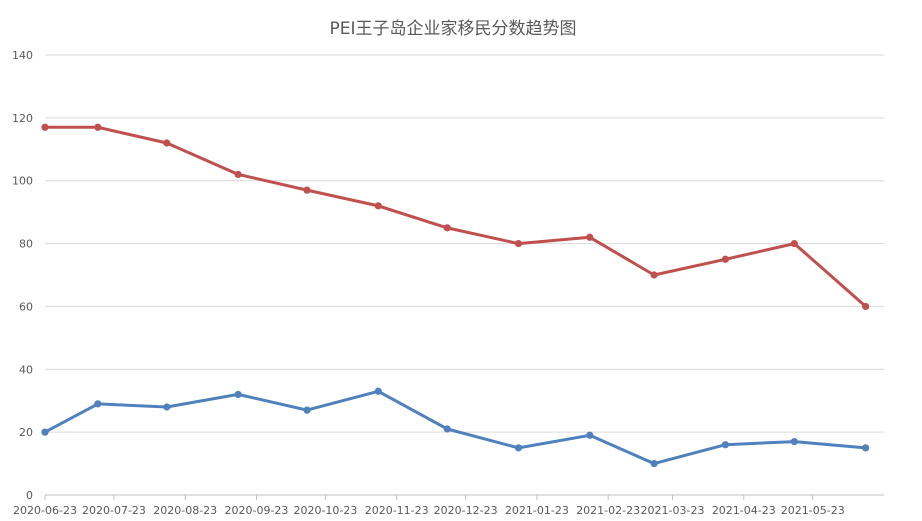 The width and height of the screenshot is (922, 521). Describe the element at coordinates (26, 244) in the screenshot. I see `y-tick-label: 80` at that location.